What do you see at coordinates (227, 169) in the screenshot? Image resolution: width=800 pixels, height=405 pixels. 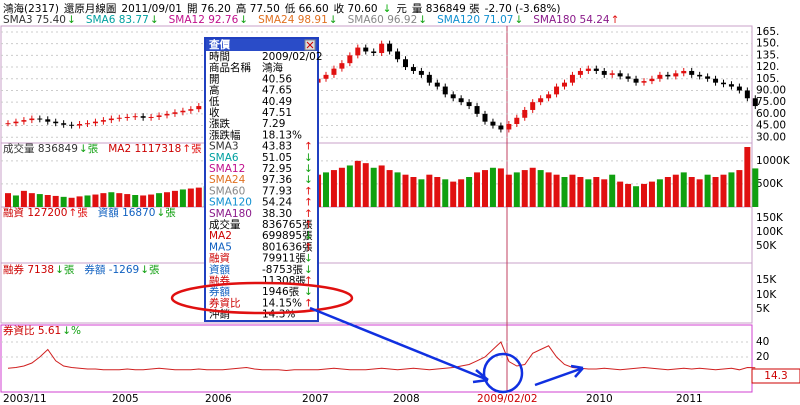 I see `tooltip-label: SMA12` at bounding box center [227, 169].